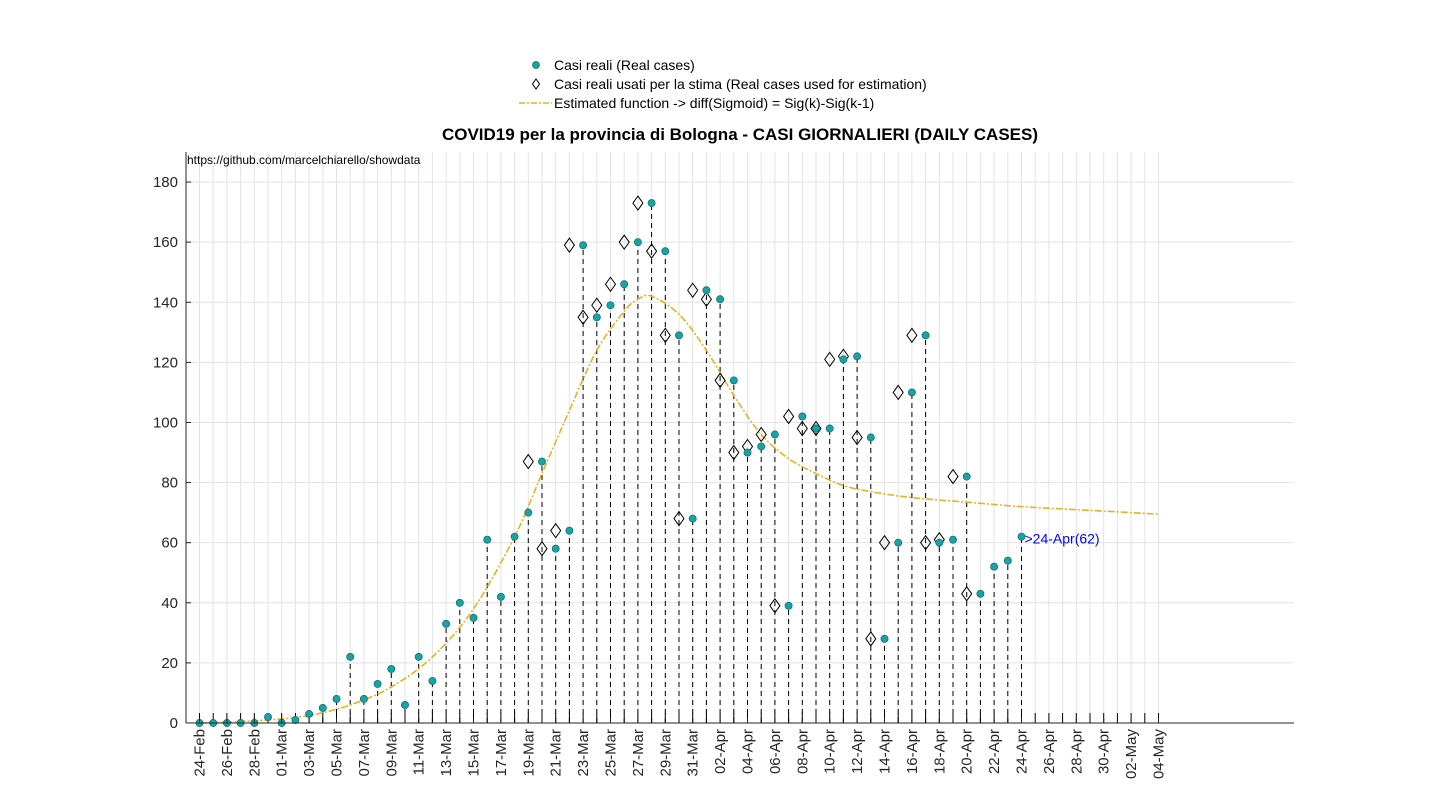  Describe the element at coordinates (583, 753) in the screenshot. I see `x-tick-label: 23-Mar` at that location.